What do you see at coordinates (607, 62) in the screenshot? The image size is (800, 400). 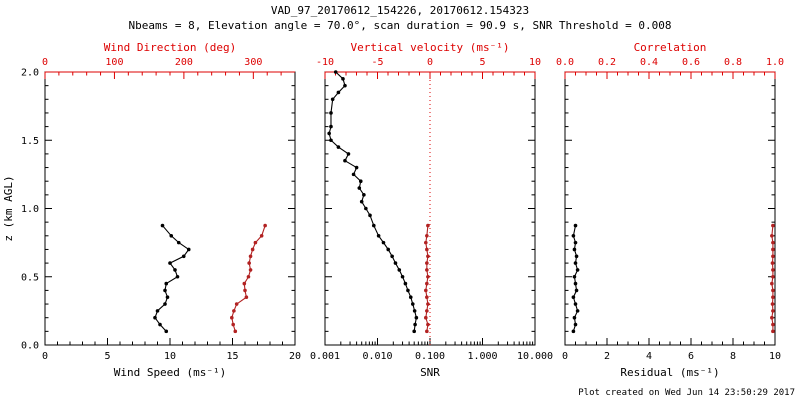 I see `svg-text: 0.2` at bounding box center [607, 62].